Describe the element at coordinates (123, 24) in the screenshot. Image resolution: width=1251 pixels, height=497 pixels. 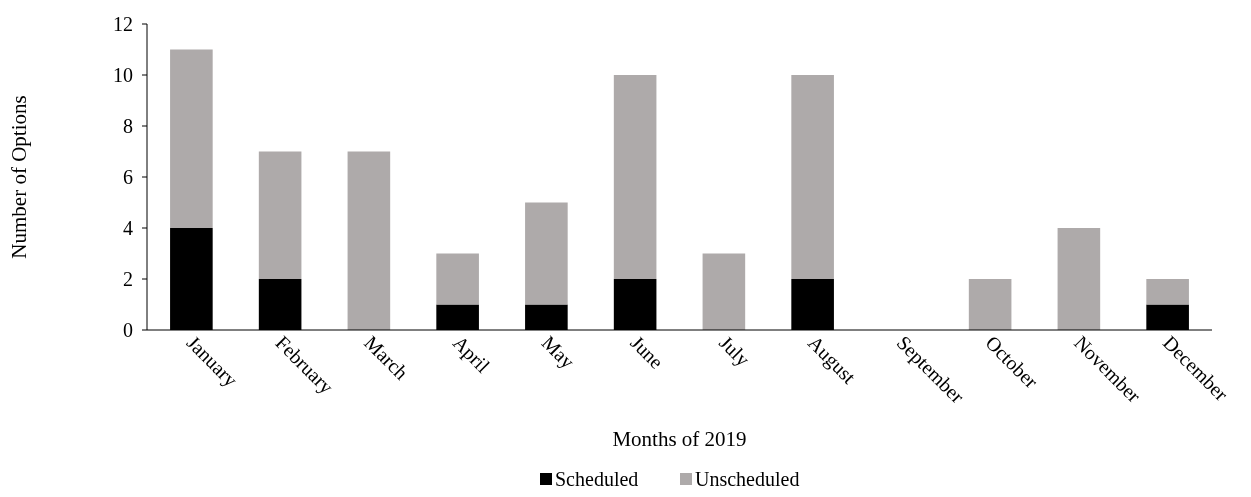
I see `y-tick-label: 12` at that location.